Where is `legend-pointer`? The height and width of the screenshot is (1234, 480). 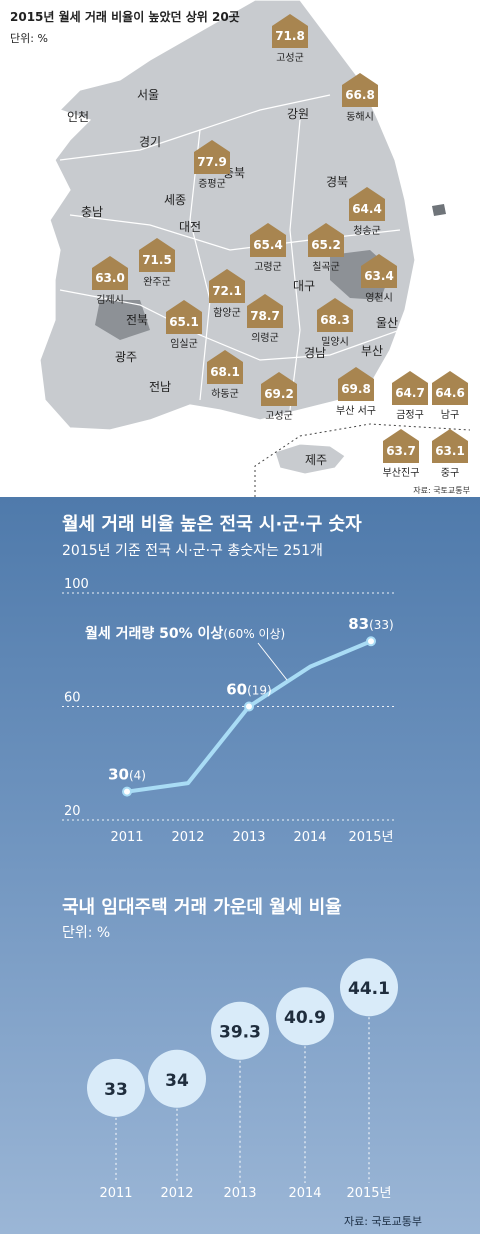
legend-pointer is located at coordinates (272, 661).